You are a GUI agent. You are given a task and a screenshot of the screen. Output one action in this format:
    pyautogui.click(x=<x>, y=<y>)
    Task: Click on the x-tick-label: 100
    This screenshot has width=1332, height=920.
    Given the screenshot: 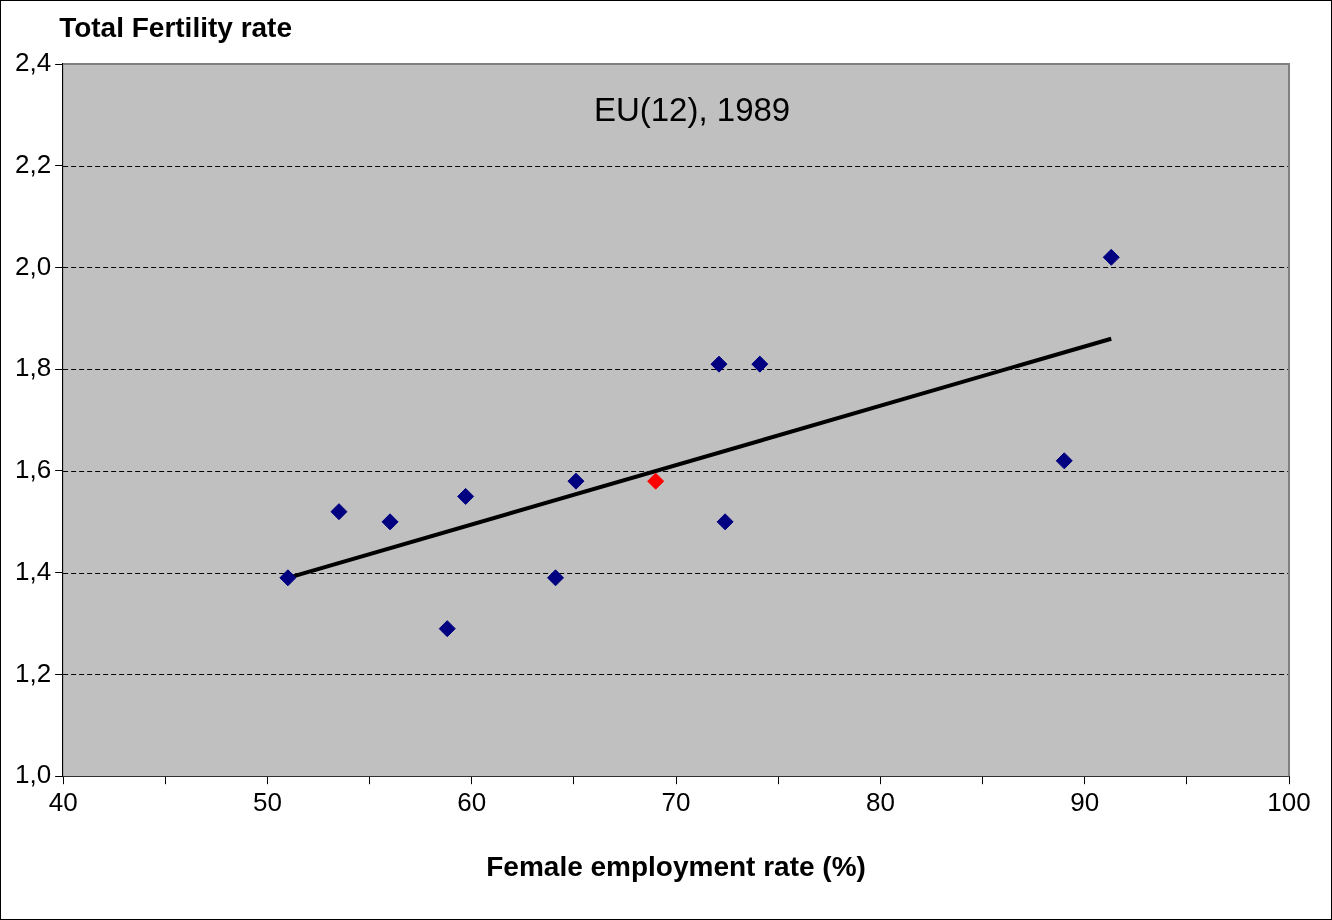 What is the action you would take?
    pyautogui.click(x=1289, y=801)
    